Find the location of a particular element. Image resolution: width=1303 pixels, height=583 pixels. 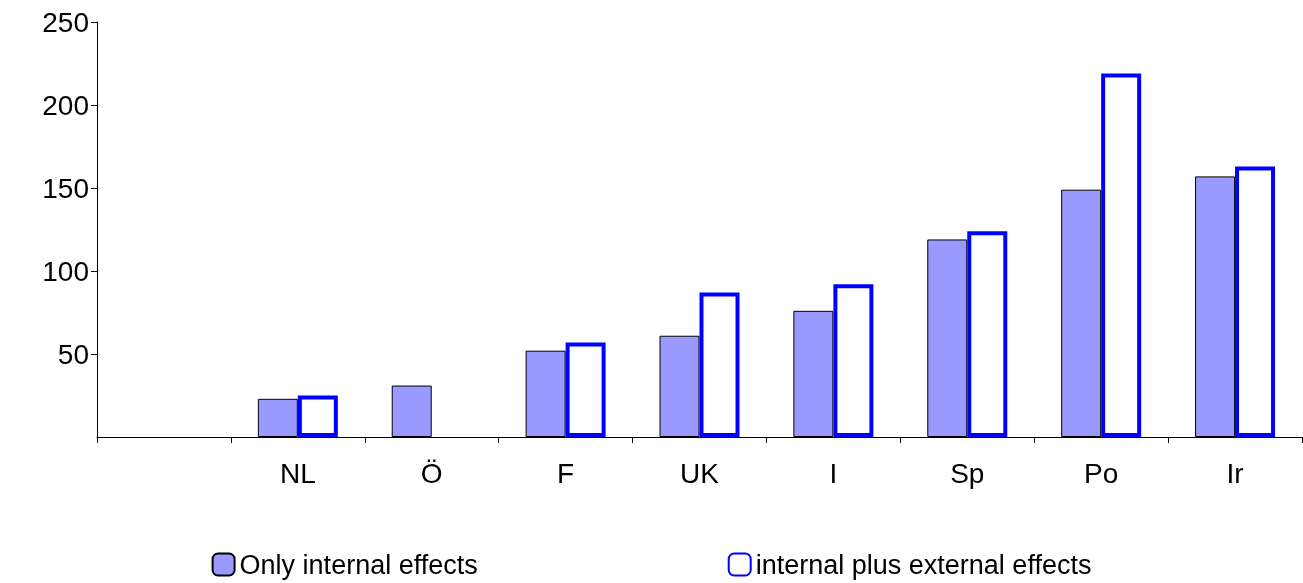

legend-label: Only internal effects is located at coordinates (358, 564).